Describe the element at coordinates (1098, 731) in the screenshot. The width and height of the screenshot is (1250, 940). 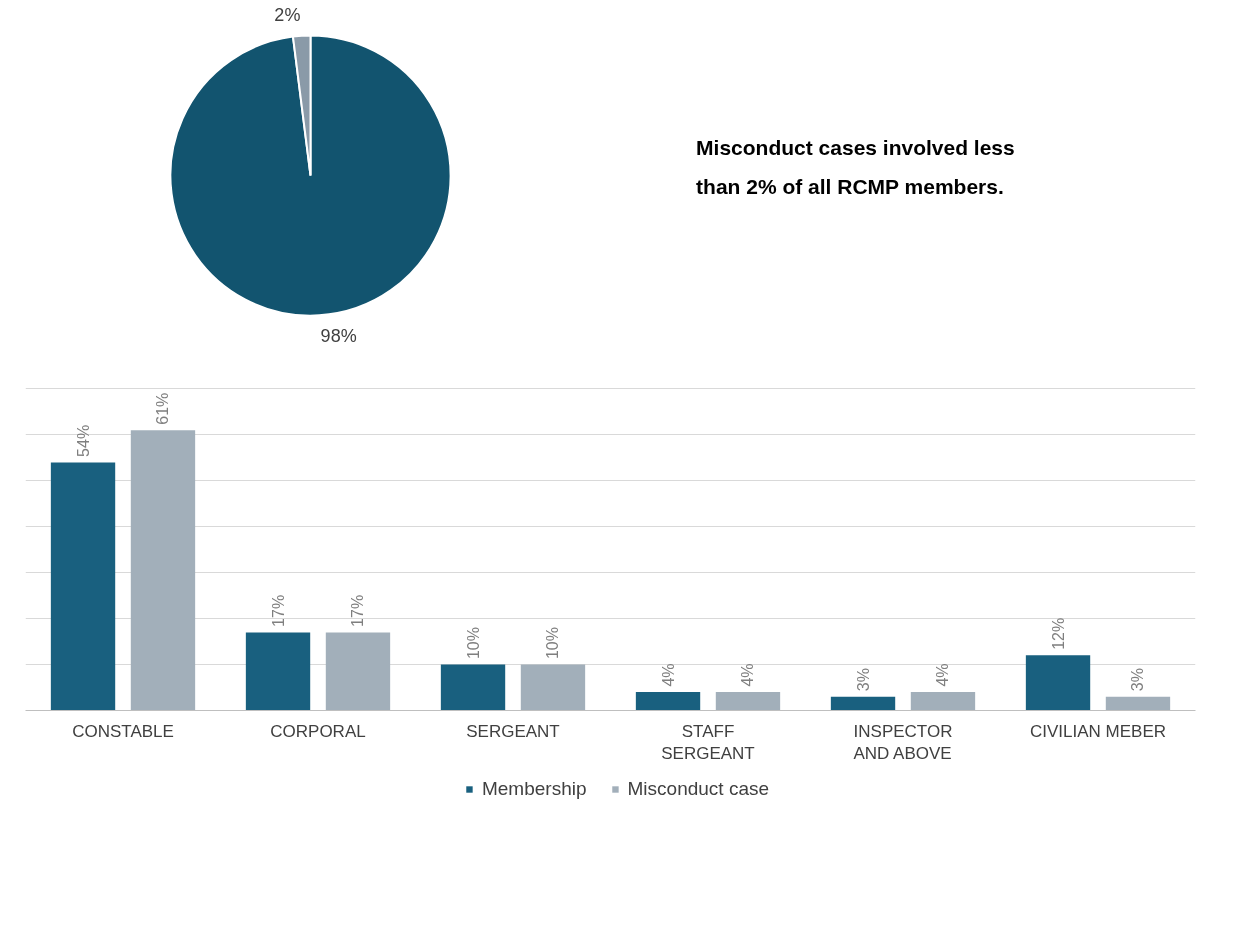
I see `x-tick-label: CIVILIAN MEBER` at that location.